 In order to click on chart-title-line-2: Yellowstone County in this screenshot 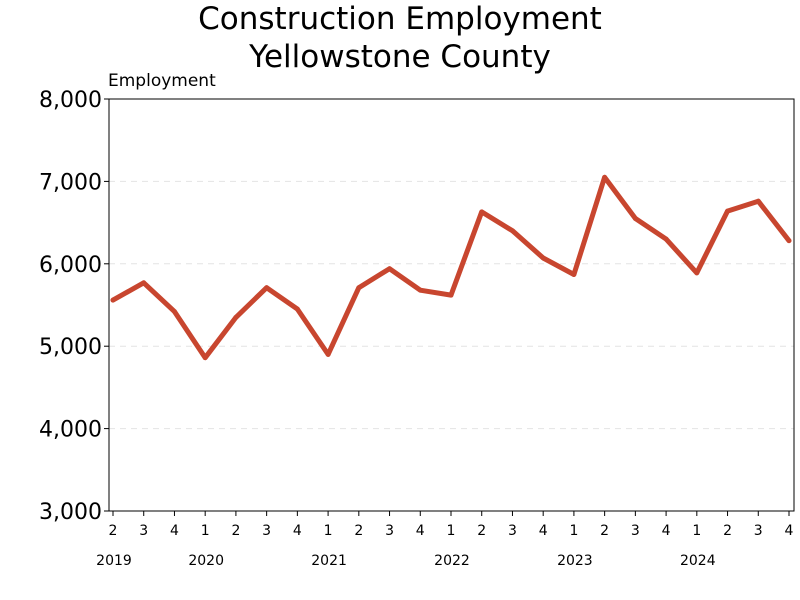, I will do `click(400, 57)`.